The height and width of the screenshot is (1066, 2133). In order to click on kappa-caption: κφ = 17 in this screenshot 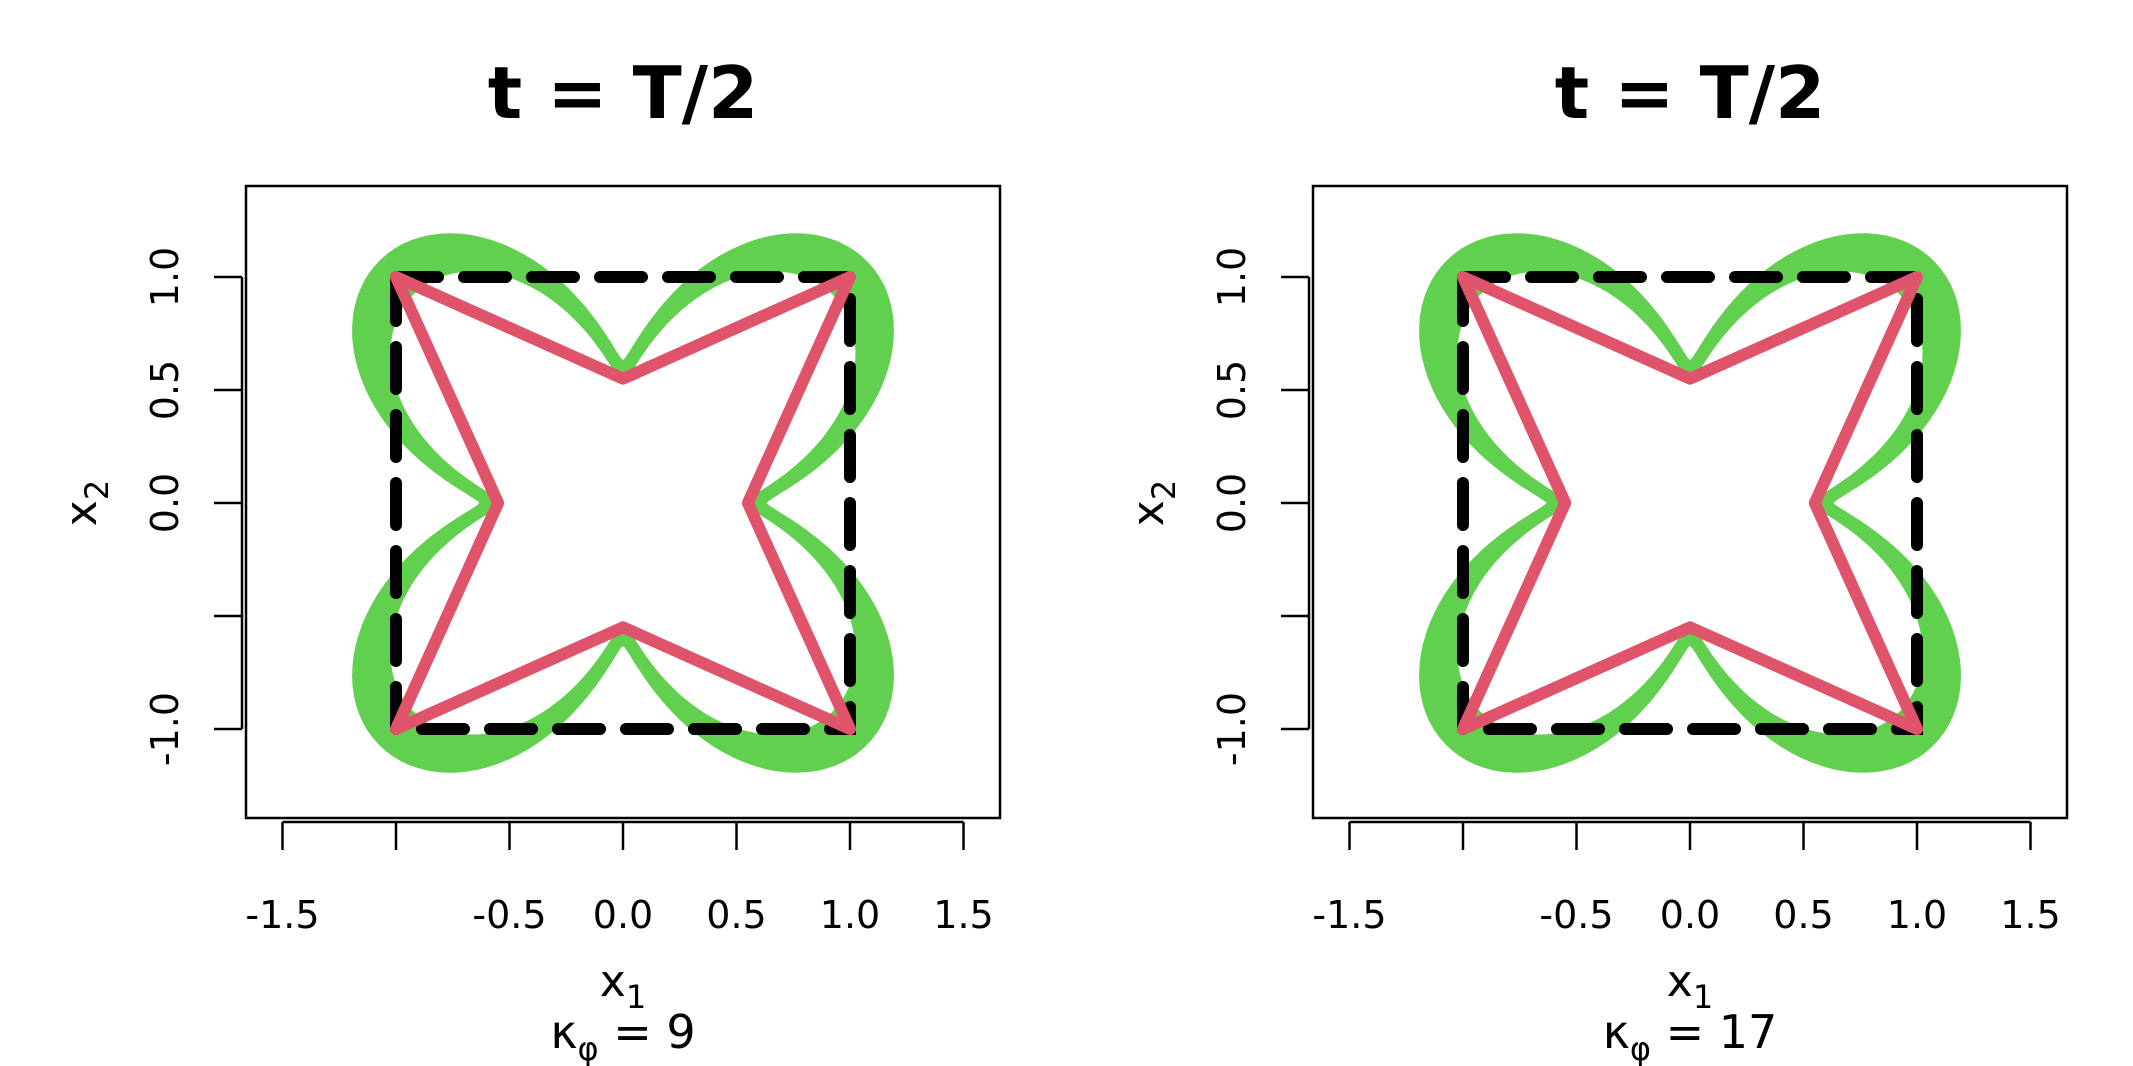, I will do `click(1690, 1035)`.